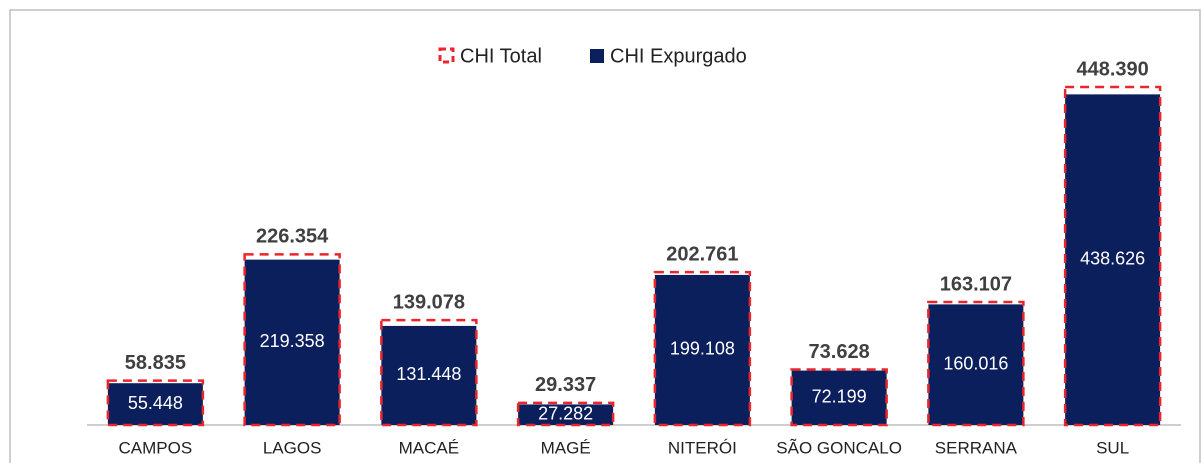 The width and height of the screenshot is (1203, 463). I want to click on value-label: 73.628, so click(839, 352).